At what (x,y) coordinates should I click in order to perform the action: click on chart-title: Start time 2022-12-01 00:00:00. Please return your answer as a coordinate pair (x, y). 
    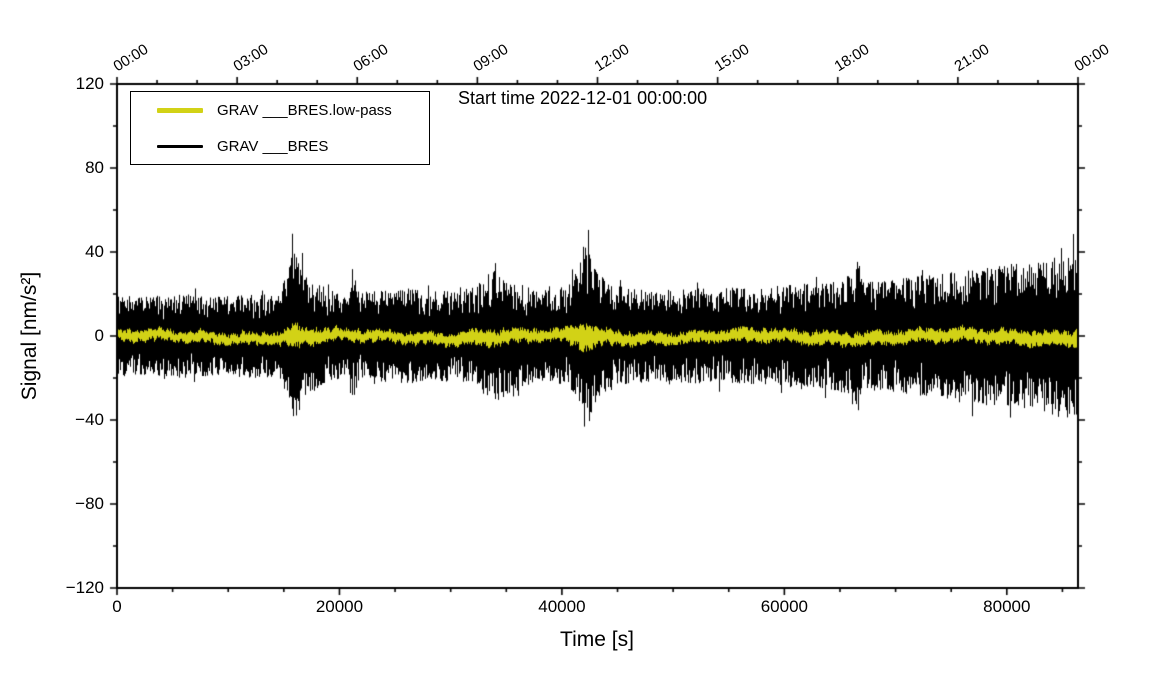
    Looking at the image, I should click on (583, 98).